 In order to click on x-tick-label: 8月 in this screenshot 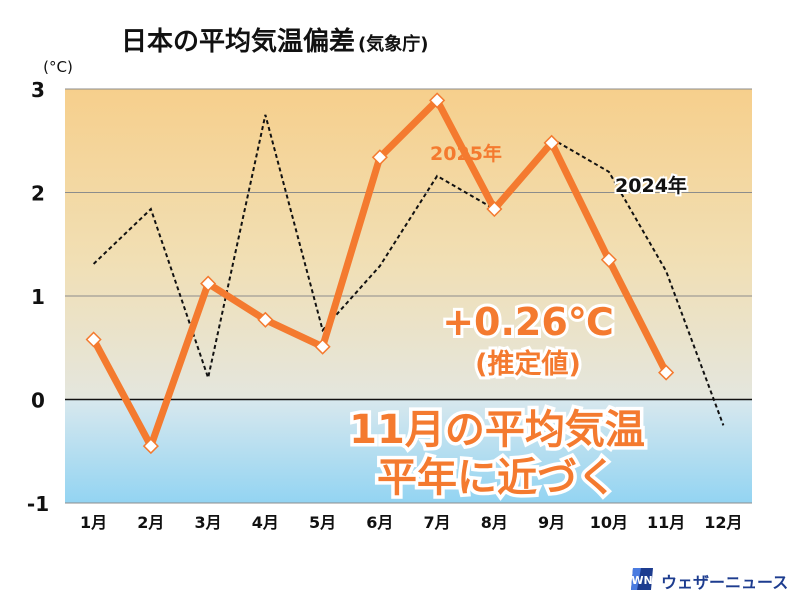, I will do `click(494, 522)`.